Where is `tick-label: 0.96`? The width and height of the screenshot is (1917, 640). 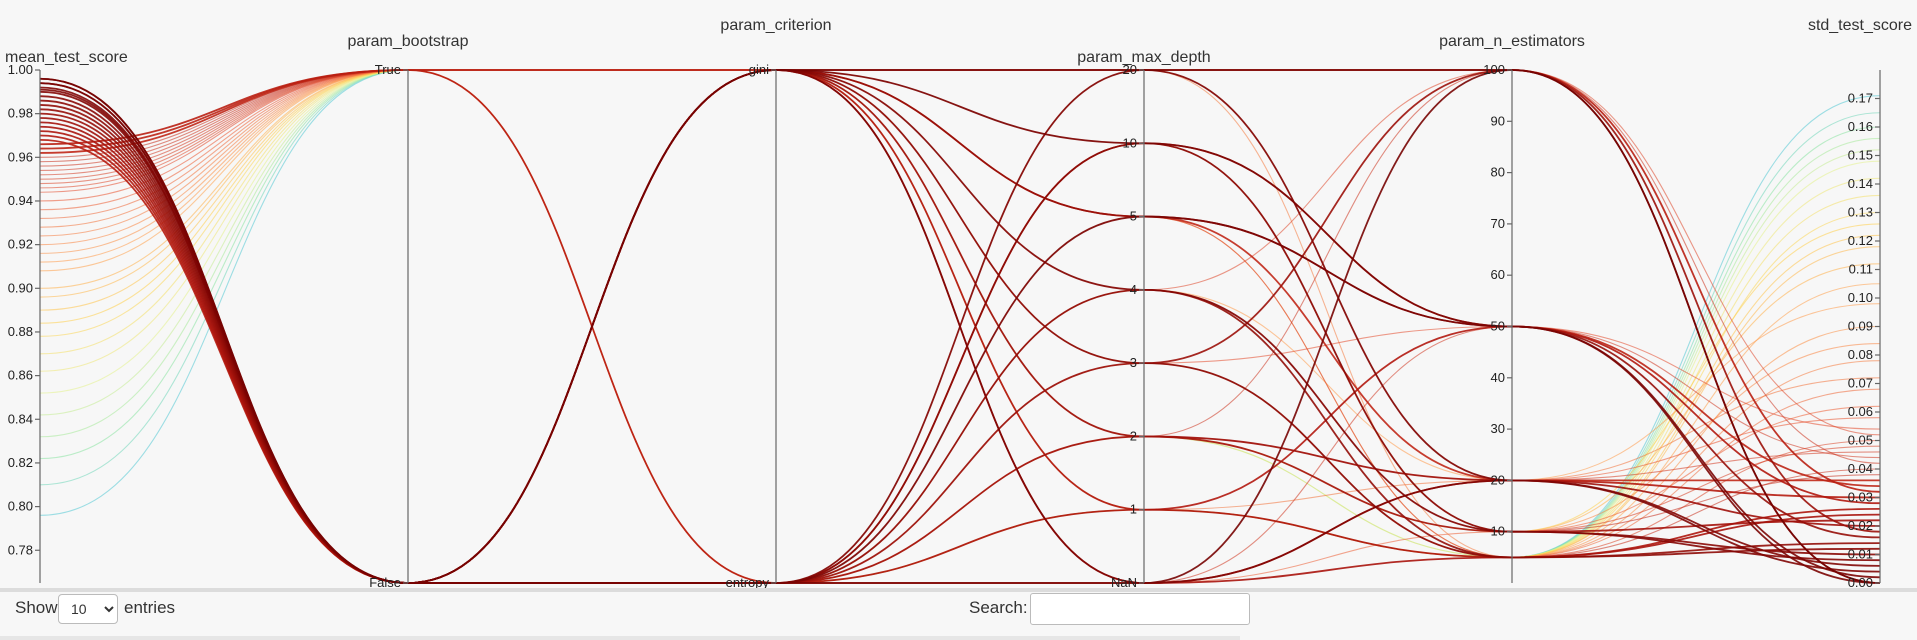 tick-label: 0.96 is located at coordinates (20, 156).